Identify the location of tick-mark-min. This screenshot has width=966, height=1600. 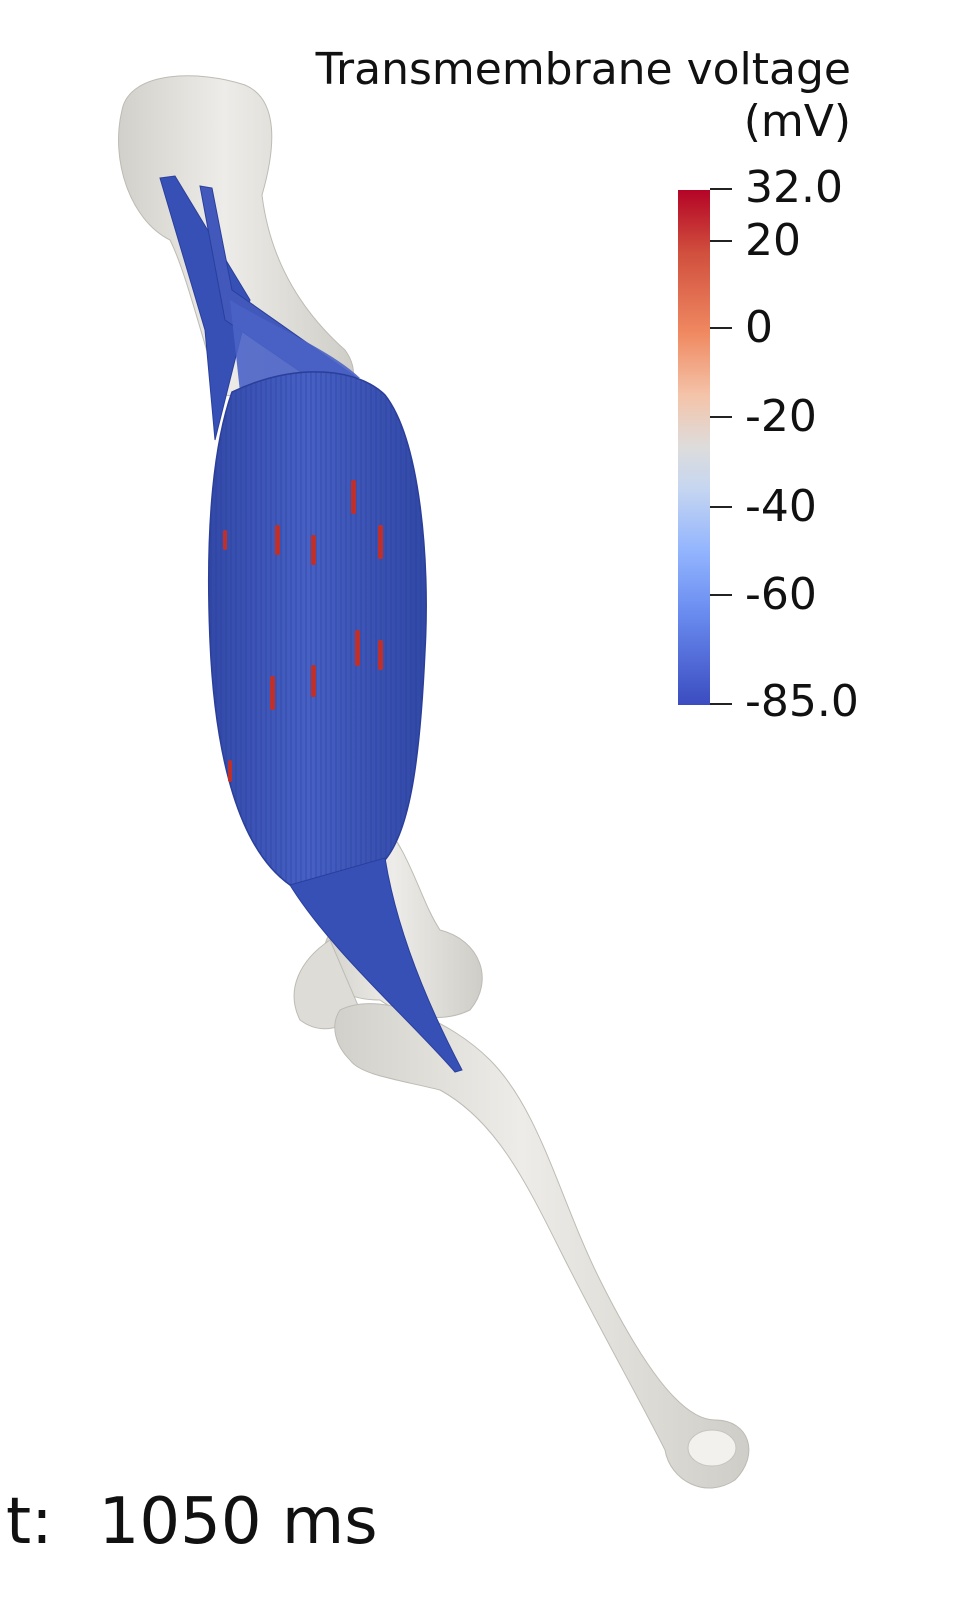
(721, 704).